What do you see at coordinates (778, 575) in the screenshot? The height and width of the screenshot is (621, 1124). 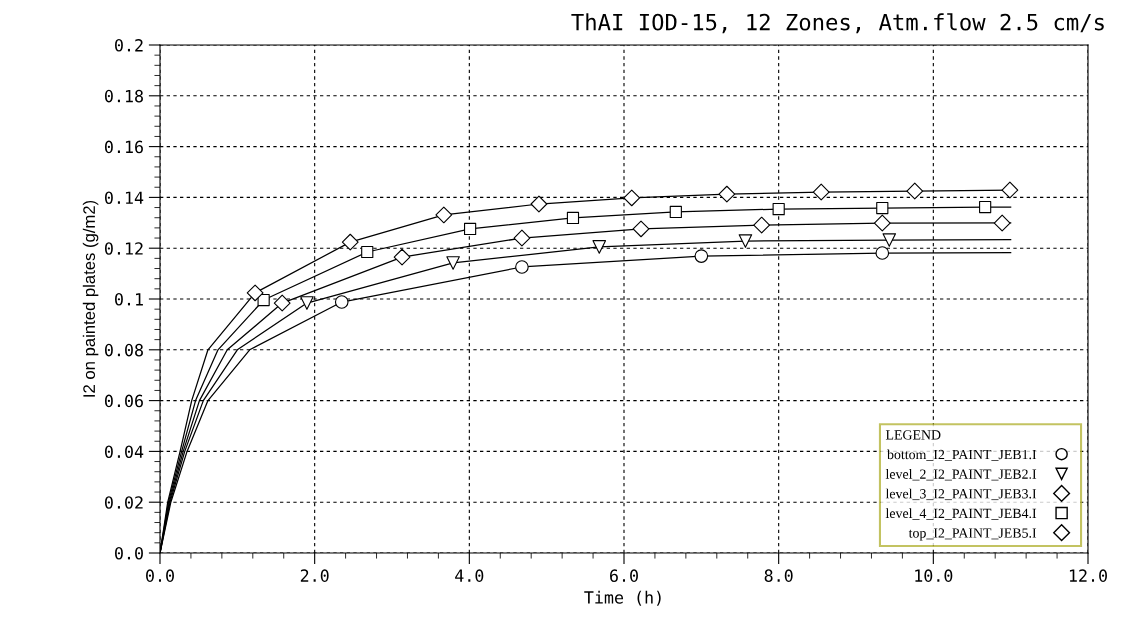 I see `x-tick-label: 8.0` at bounding box center [778, 575].